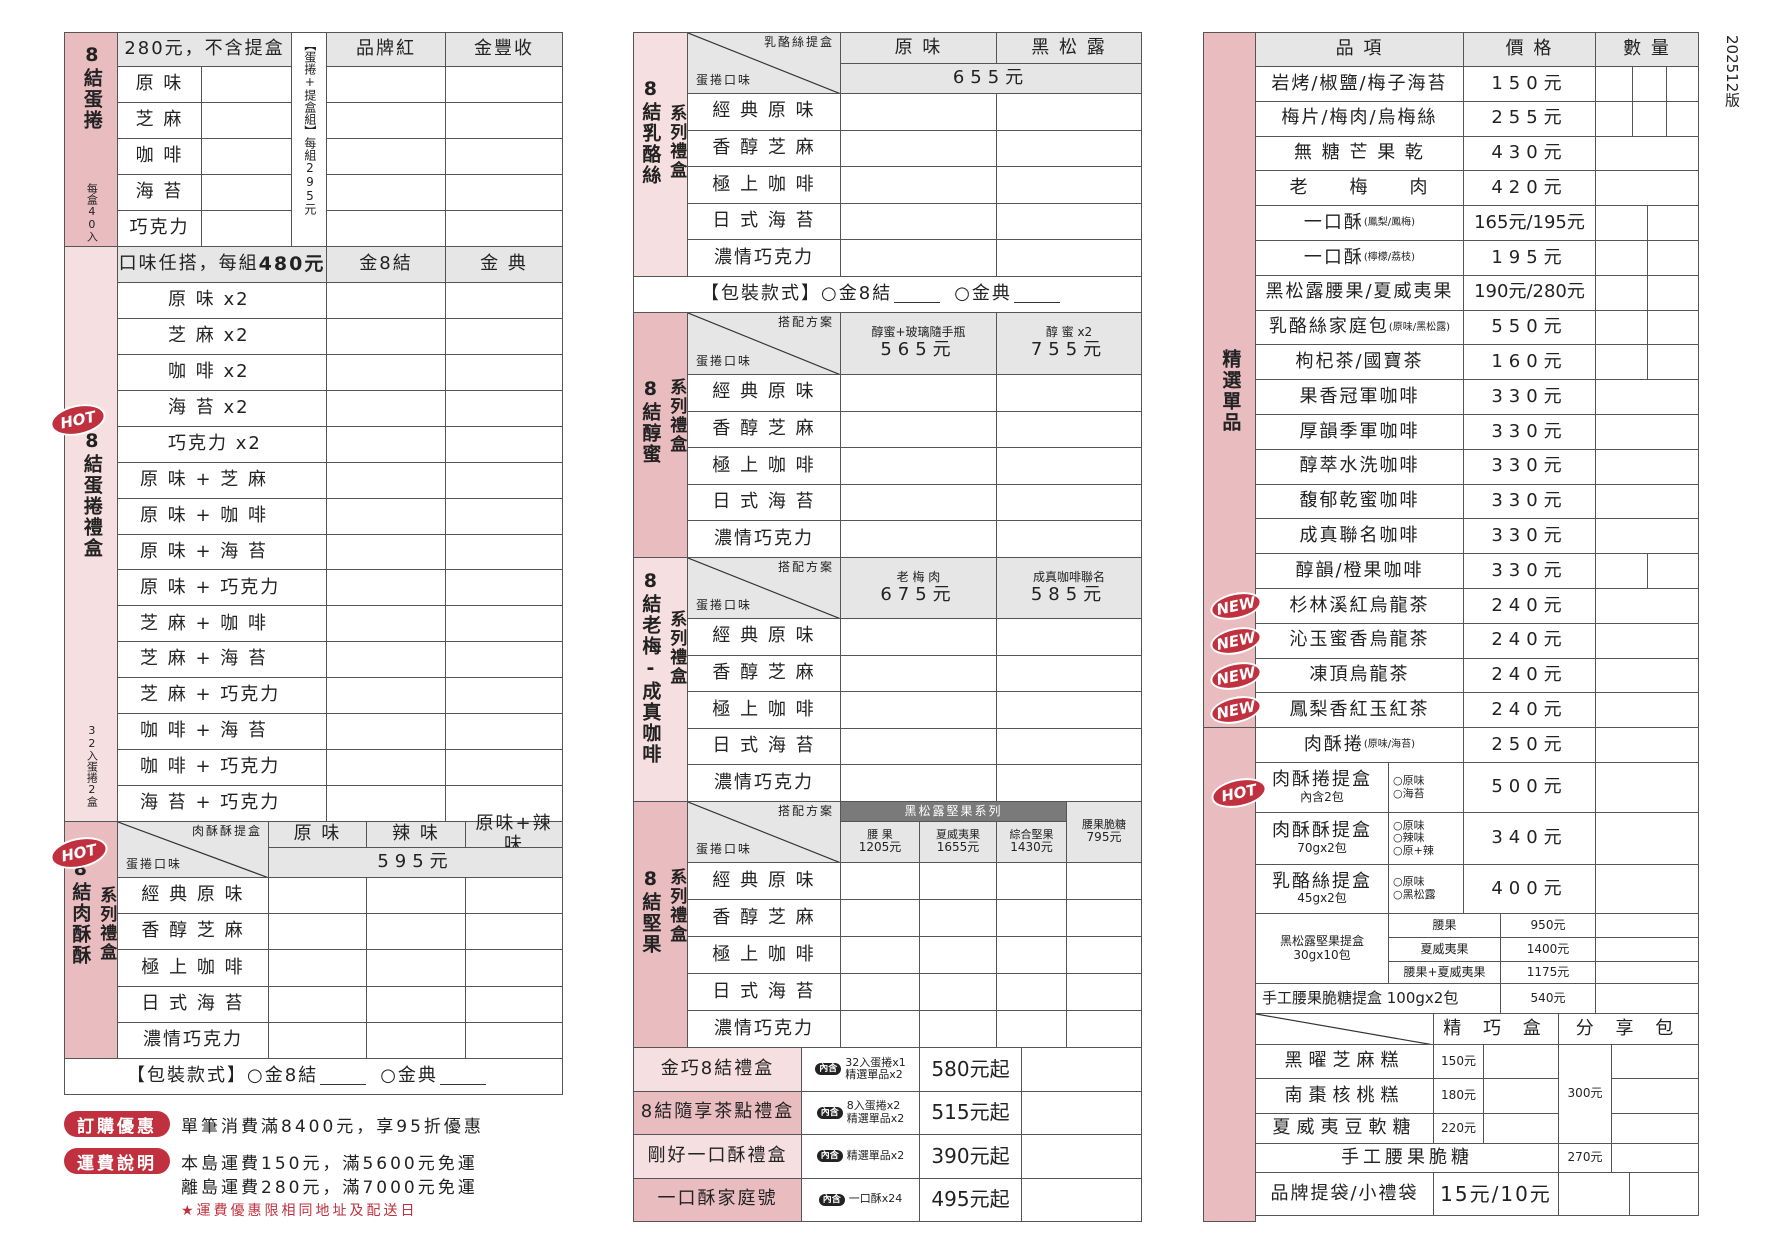  I want to click on flavor-option-radio: ○海苔, so click(1409, 793).